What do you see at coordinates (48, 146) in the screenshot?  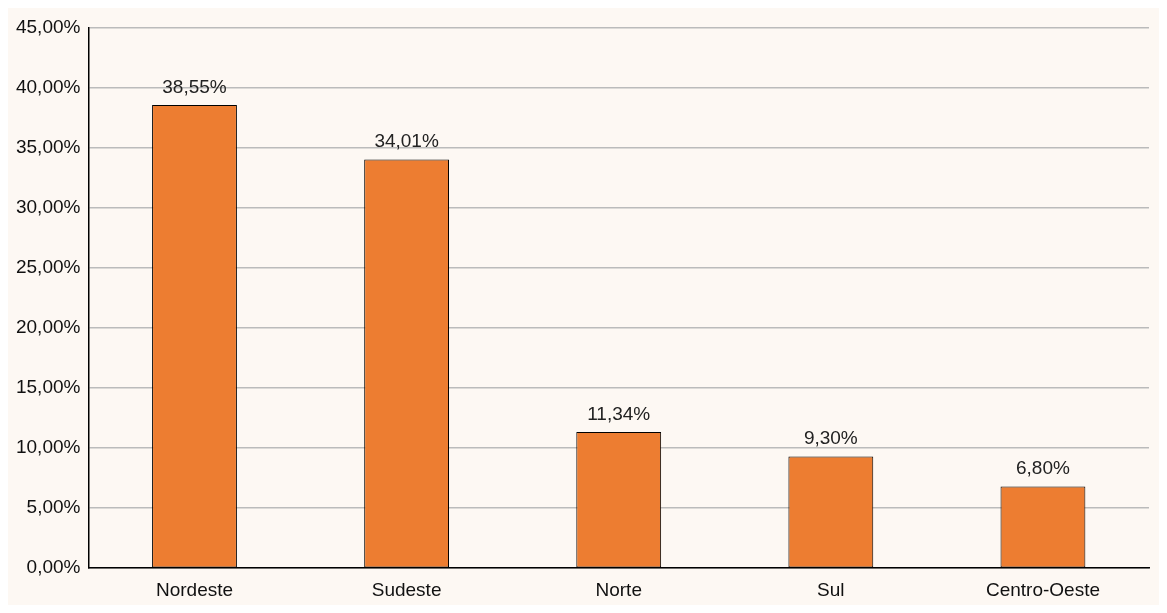 I see `y-tick-label: 35,00%` at bounding box center [48, 146].